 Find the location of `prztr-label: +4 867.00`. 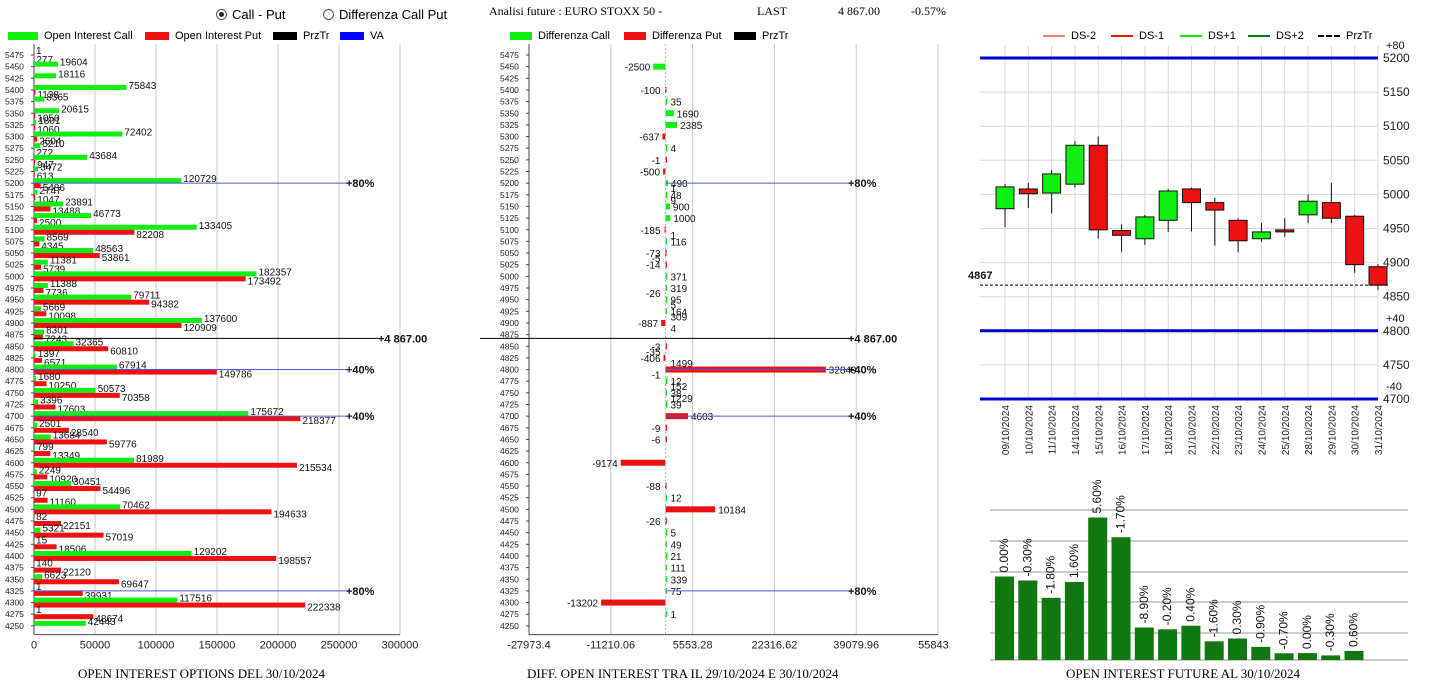

prztr-label: +4 867.00 is located at coordinates (872, 339).